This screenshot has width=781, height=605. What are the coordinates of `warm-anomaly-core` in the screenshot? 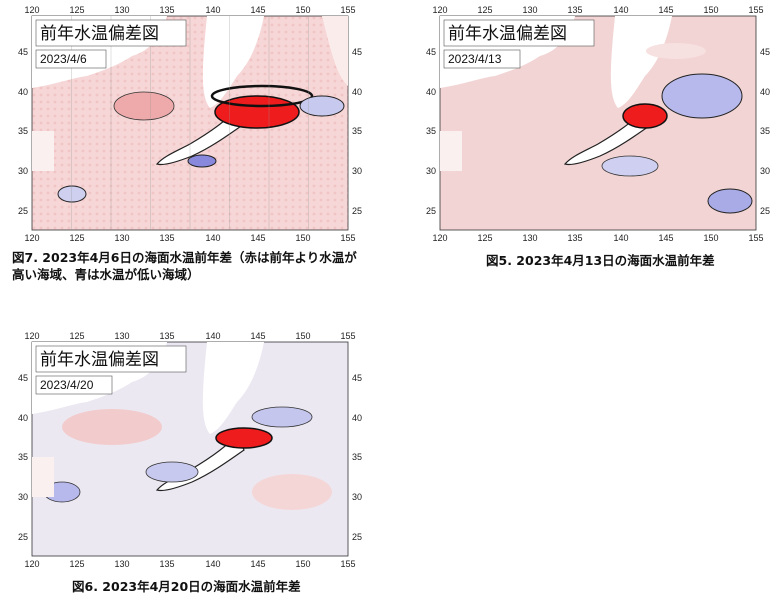 It's located at (257, 112).